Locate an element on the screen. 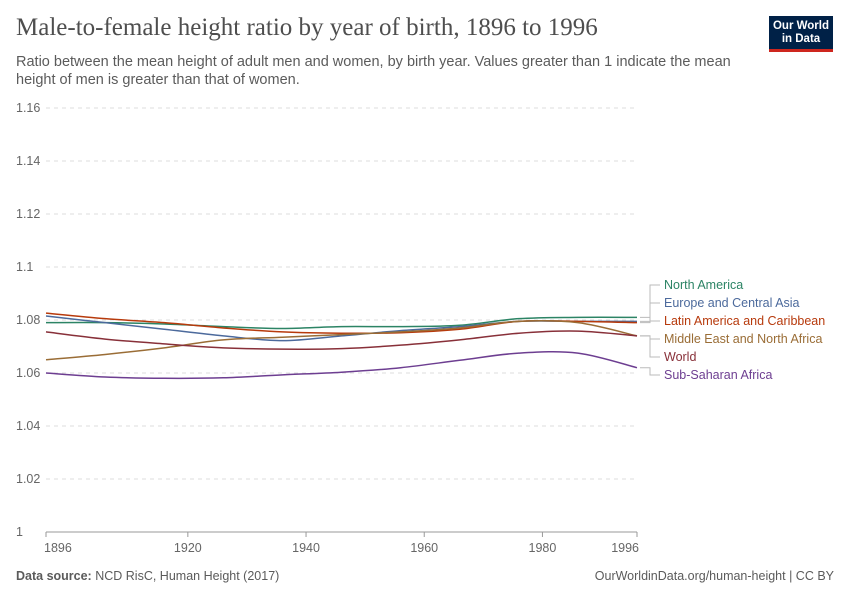 The width and height of the screenshot is (850, 600). y-tick-label: 1.04 is located at coordinates (28, 426).